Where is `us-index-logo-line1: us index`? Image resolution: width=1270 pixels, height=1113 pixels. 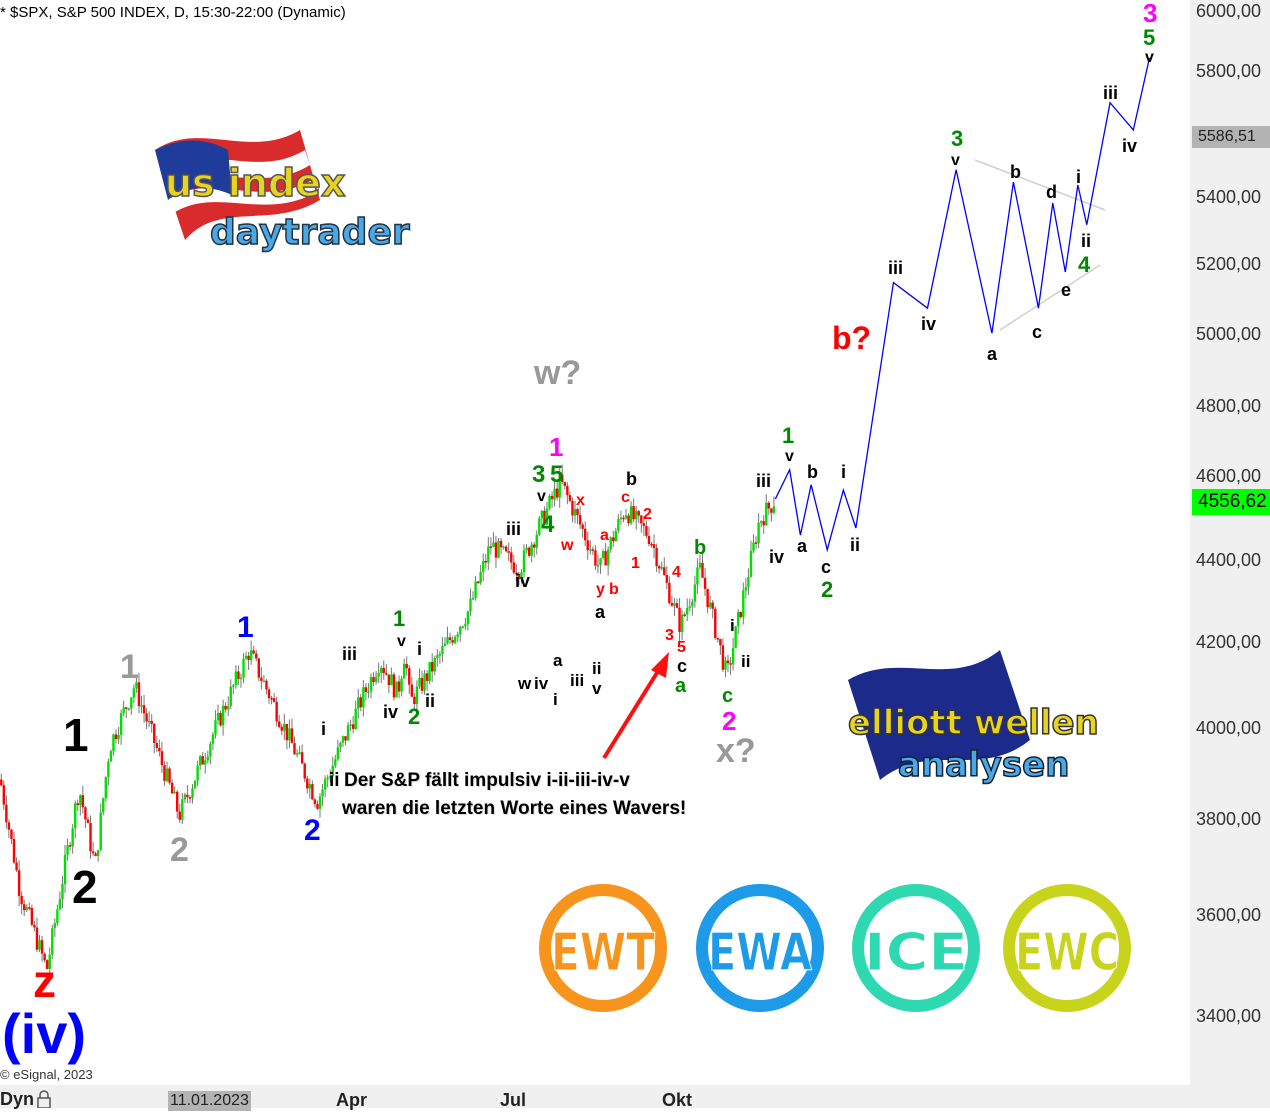
us-index-logo-line1: us index is located at coordinates (255, 183).